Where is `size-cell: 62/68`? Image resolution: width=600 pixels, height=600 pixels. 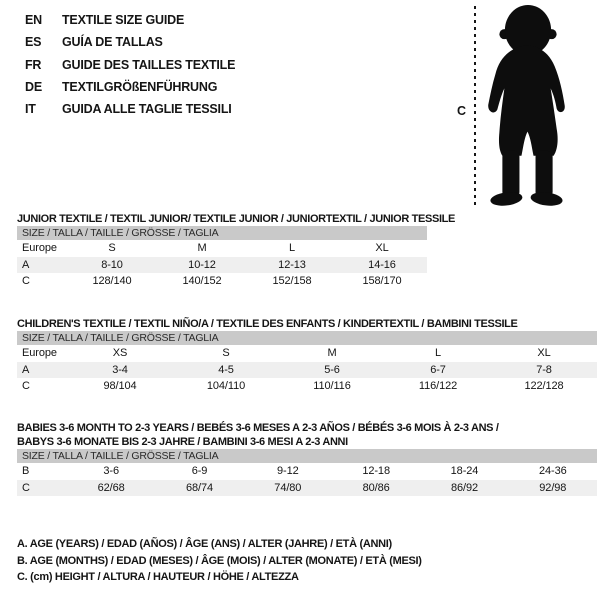 size-cell: 62/68 is located at coordinates (111, 487).